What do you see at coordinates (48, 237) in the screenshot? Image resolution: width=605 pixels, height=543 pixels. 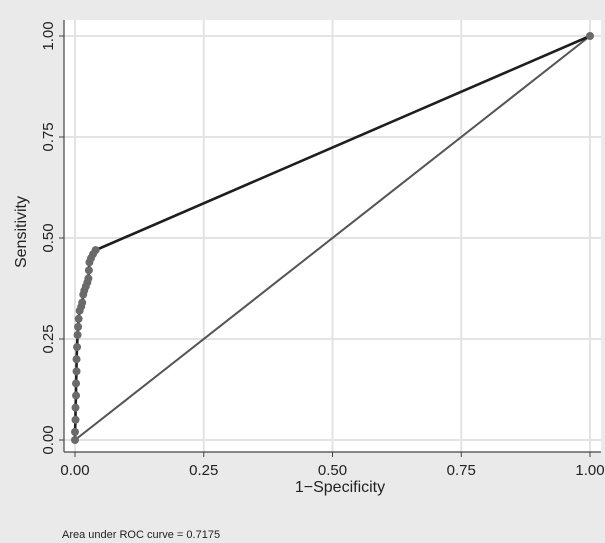 I see `y-tick-label-2: 0.50` at bounding box center [48, 237].